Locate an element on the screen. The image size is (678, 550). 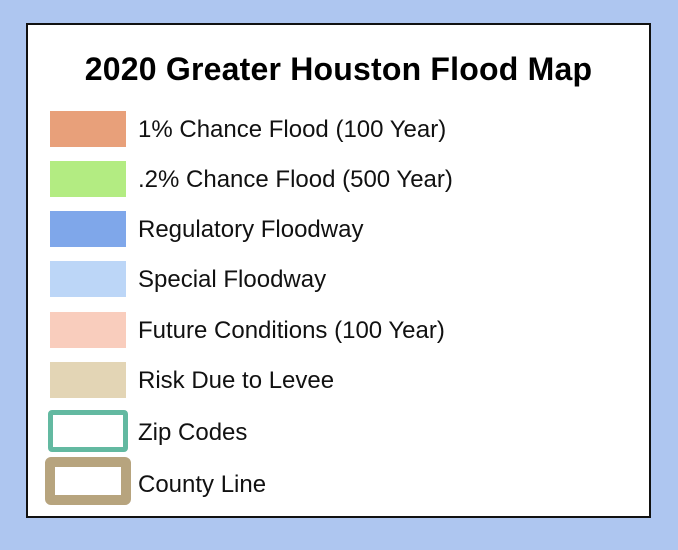
swatch-county-line is located at coordinates (88, 481).